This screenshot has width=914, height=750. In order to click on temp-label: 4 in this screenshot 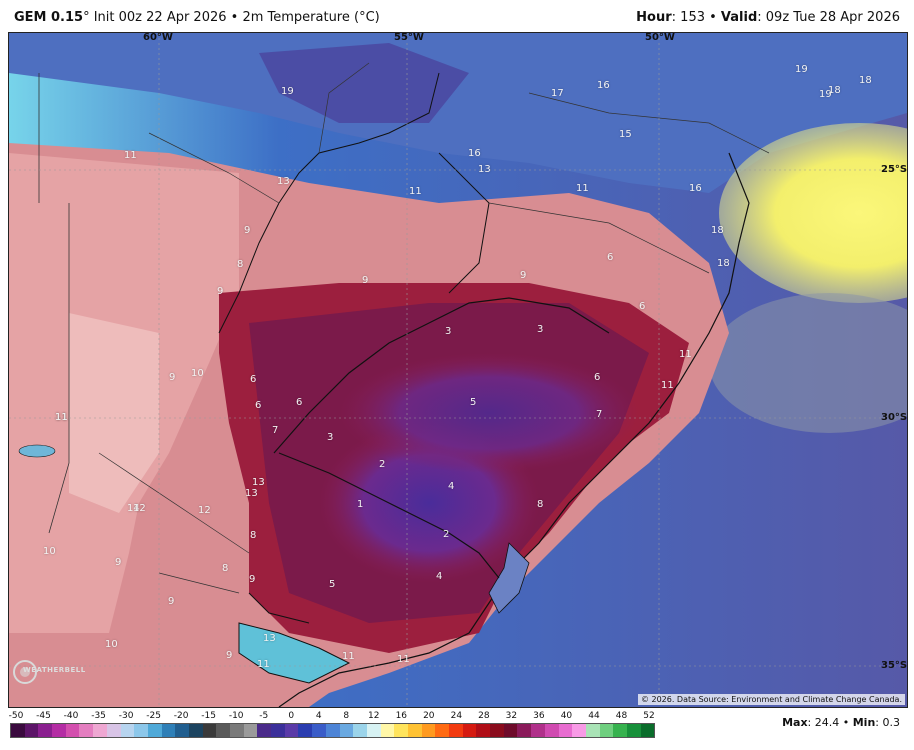, I will do `click(451, 486)`.